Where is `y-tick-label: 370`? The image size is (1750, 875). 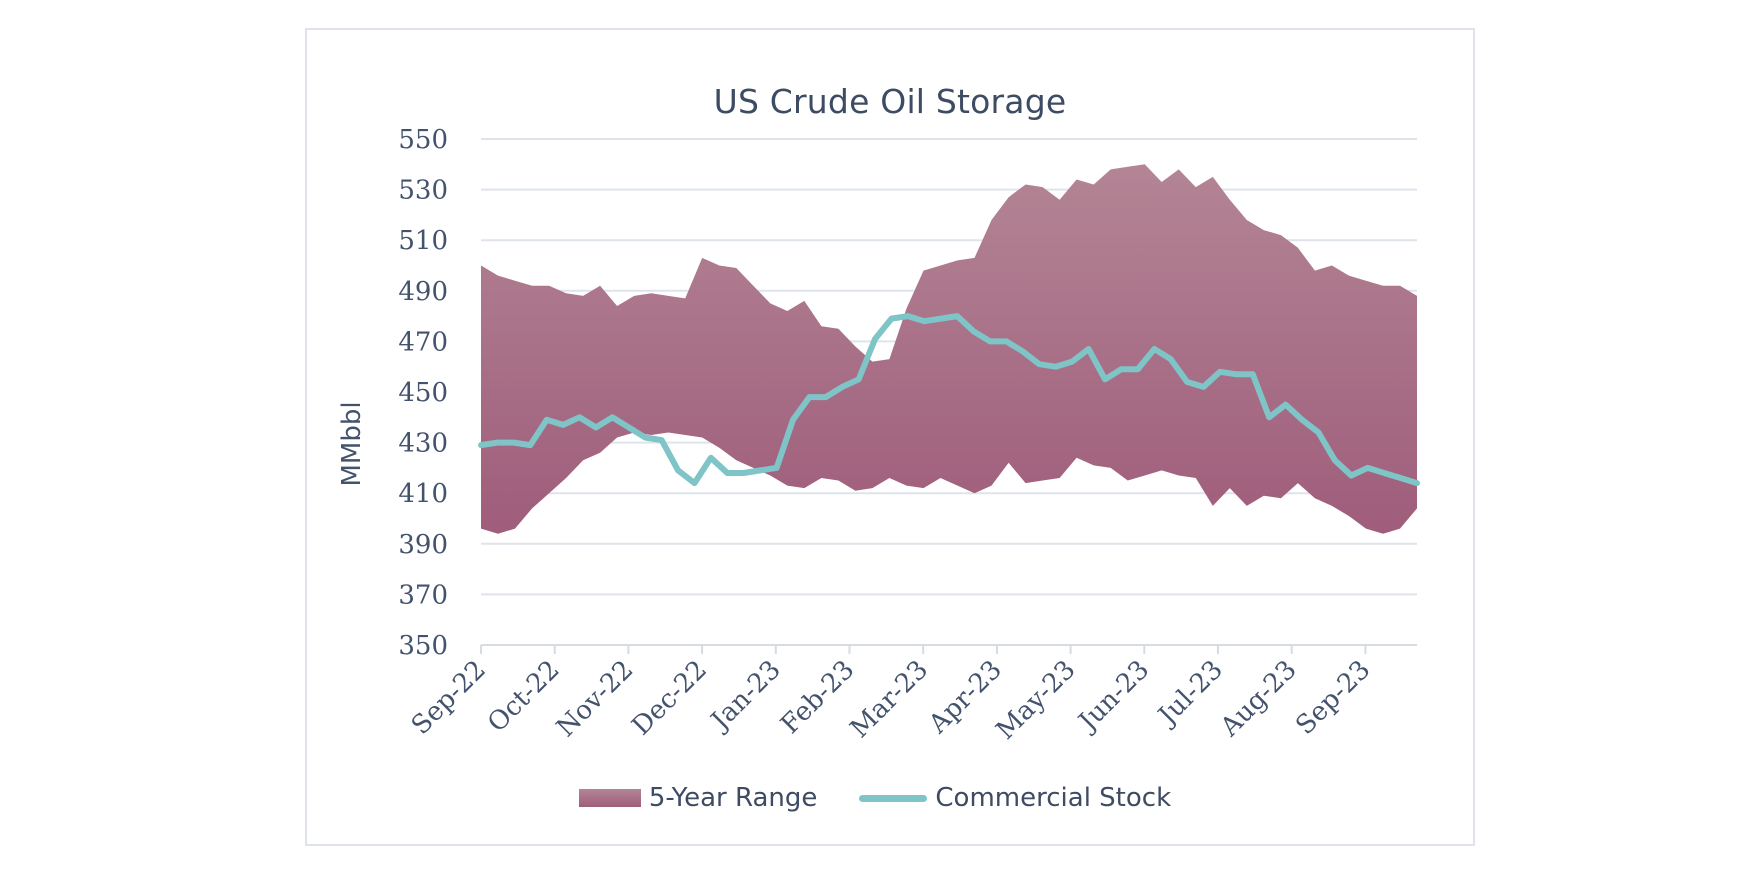 y-tick-label: 370 is located at coordinates (423, 595).